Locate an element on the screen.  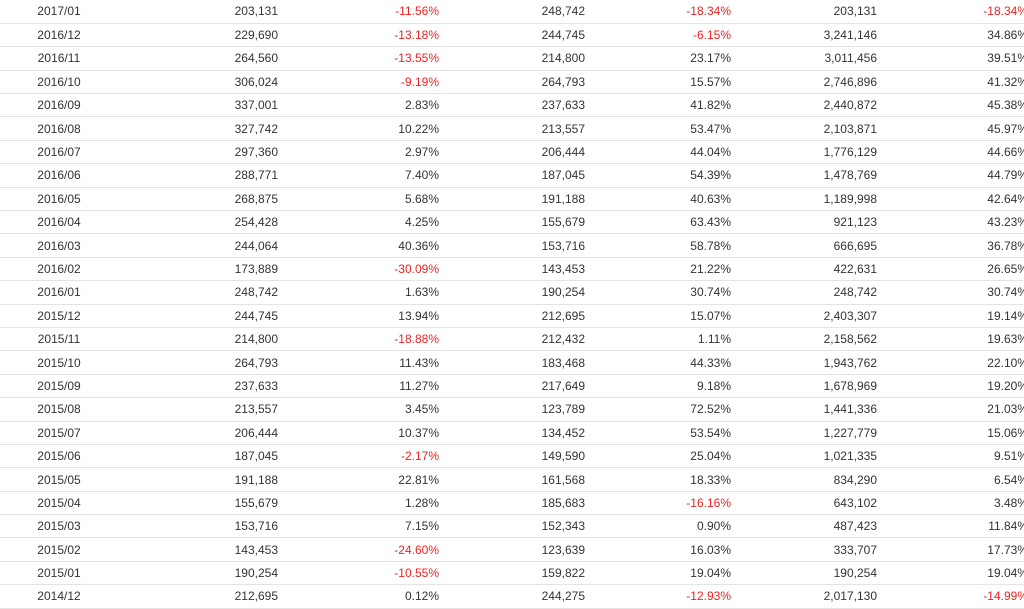
change-3-cell: -14.99% is located at coordinates (1003, 596).